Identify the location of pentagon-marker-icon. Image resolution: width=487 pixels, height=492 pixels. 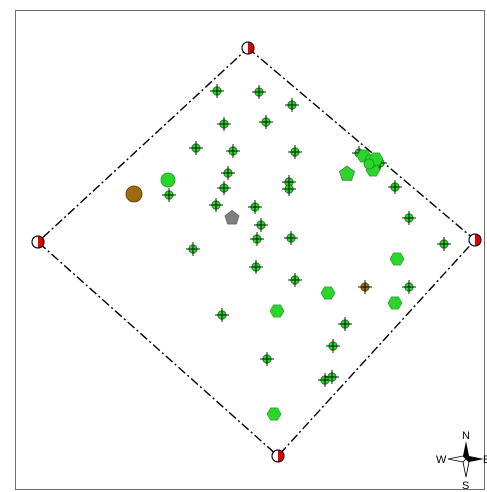
(347, 173).